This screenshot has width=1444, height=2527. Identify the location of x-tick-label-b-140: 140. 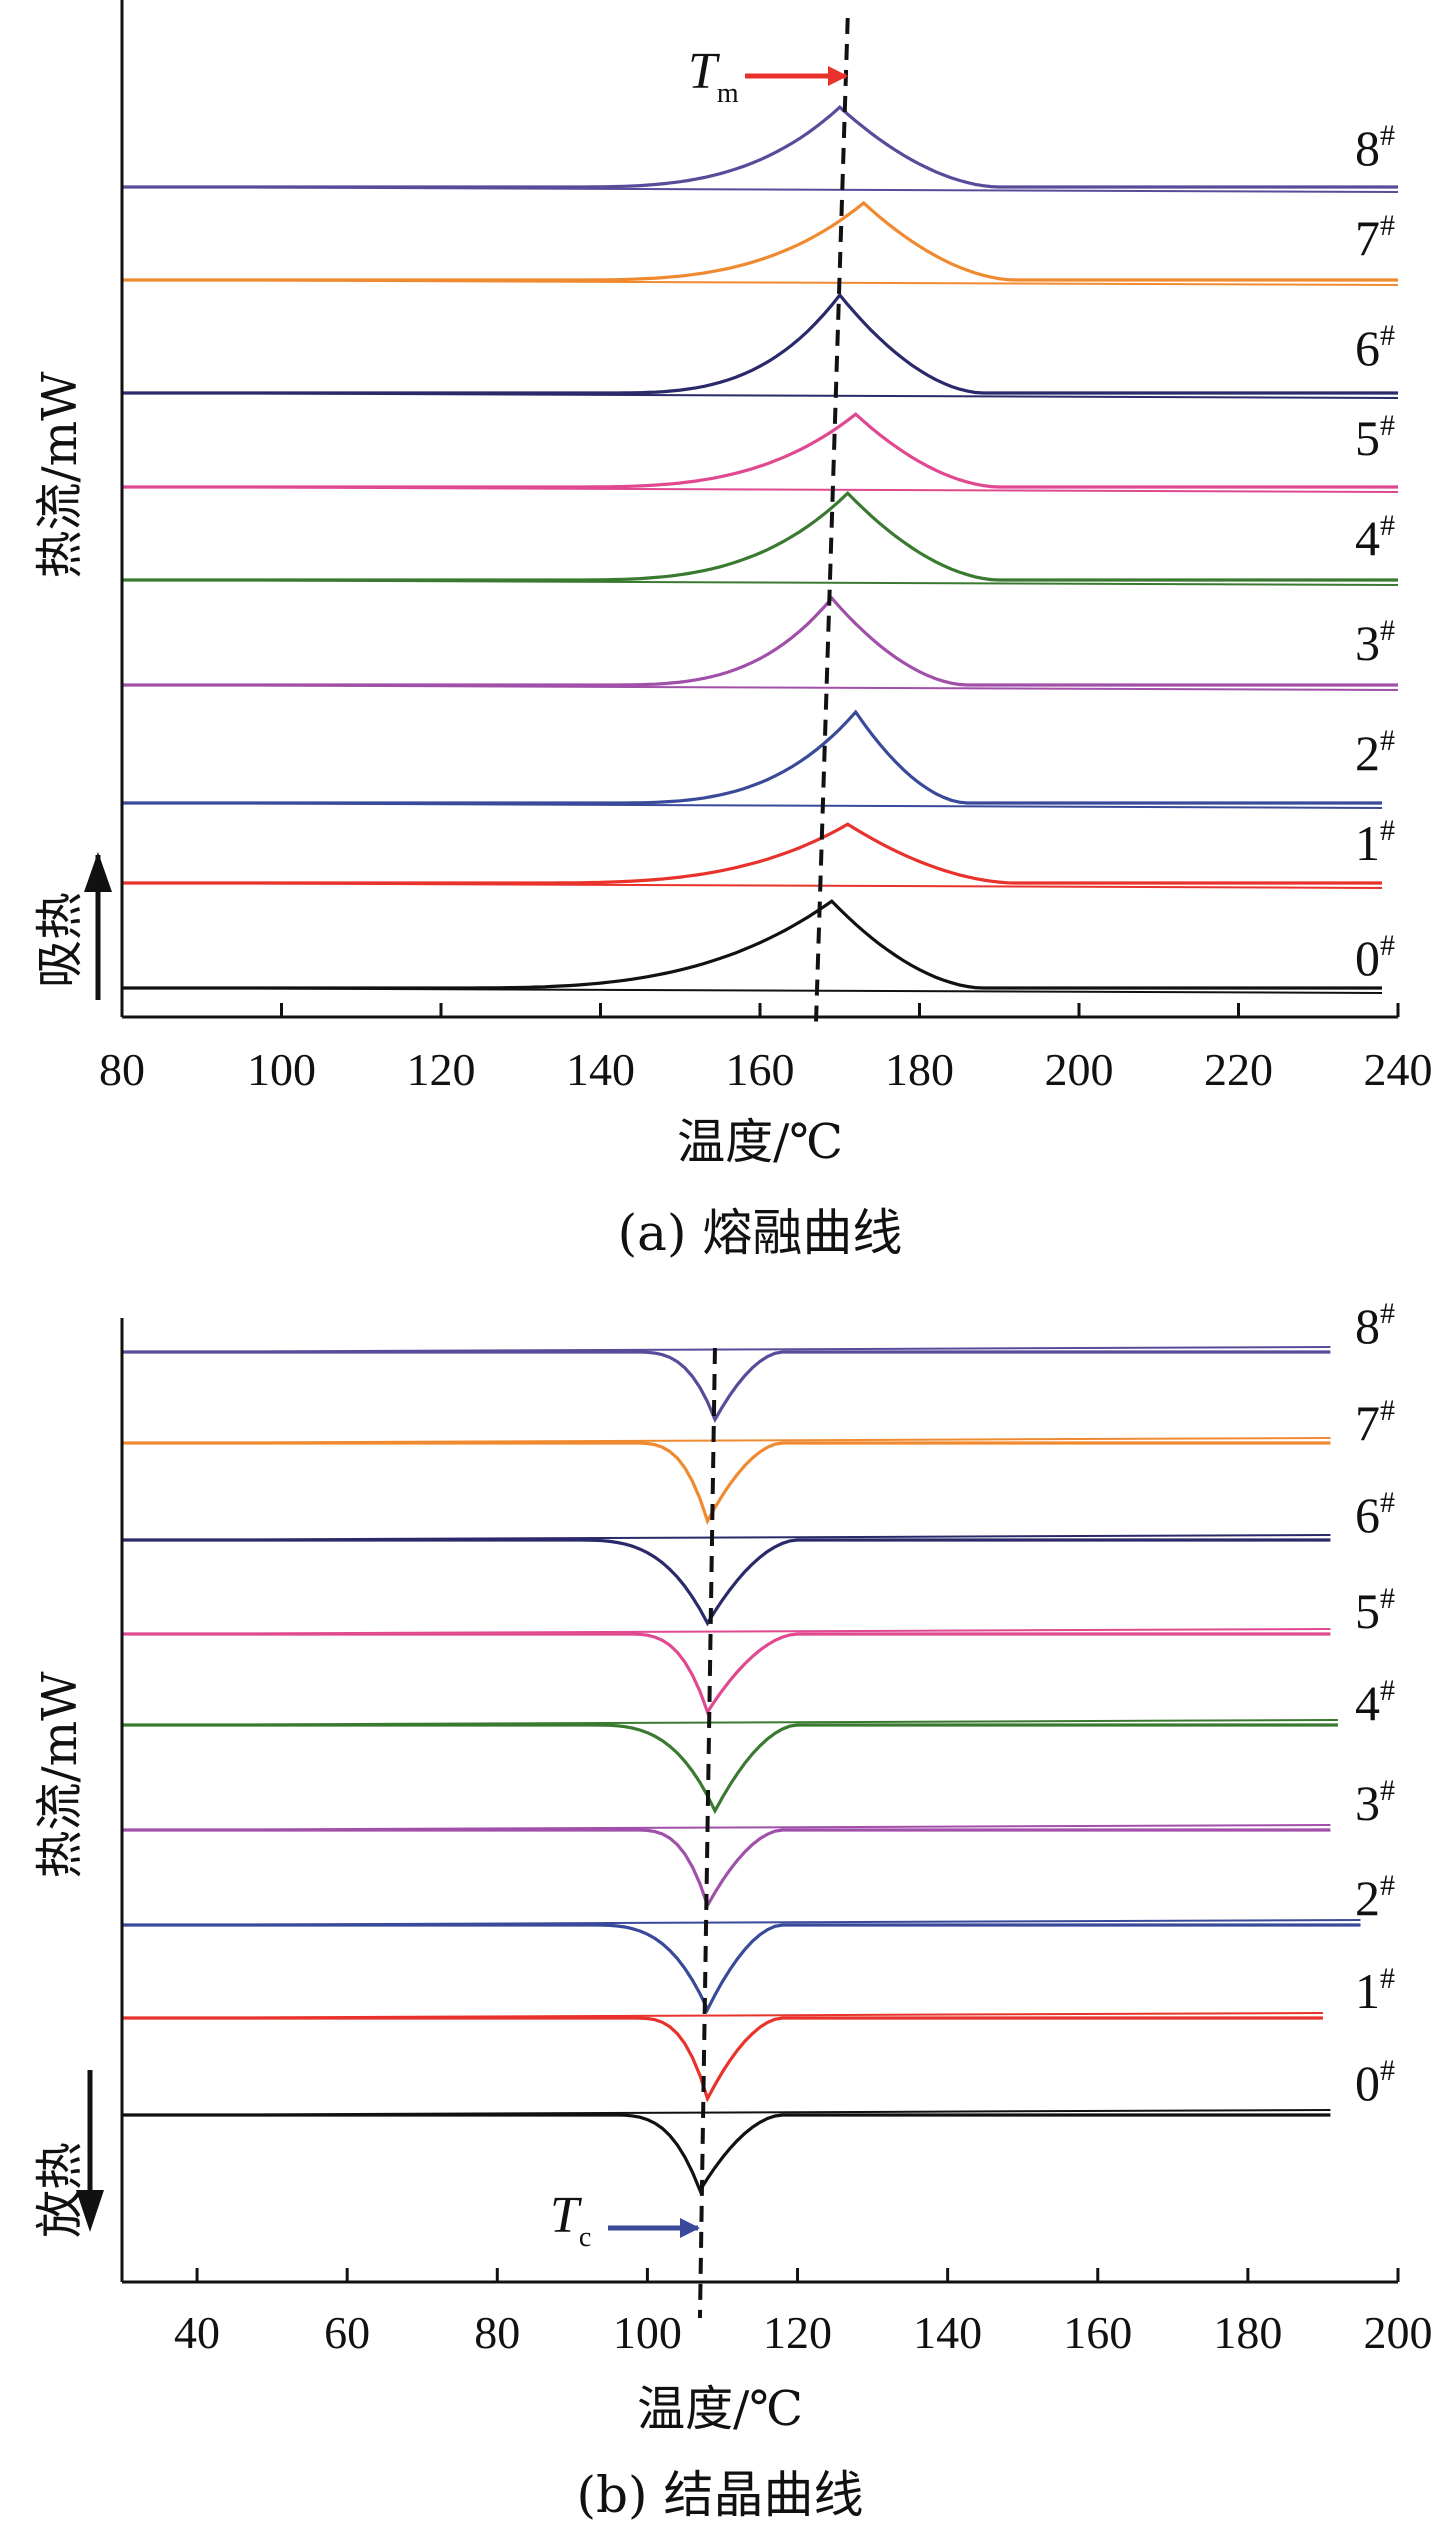
(947, 2332).